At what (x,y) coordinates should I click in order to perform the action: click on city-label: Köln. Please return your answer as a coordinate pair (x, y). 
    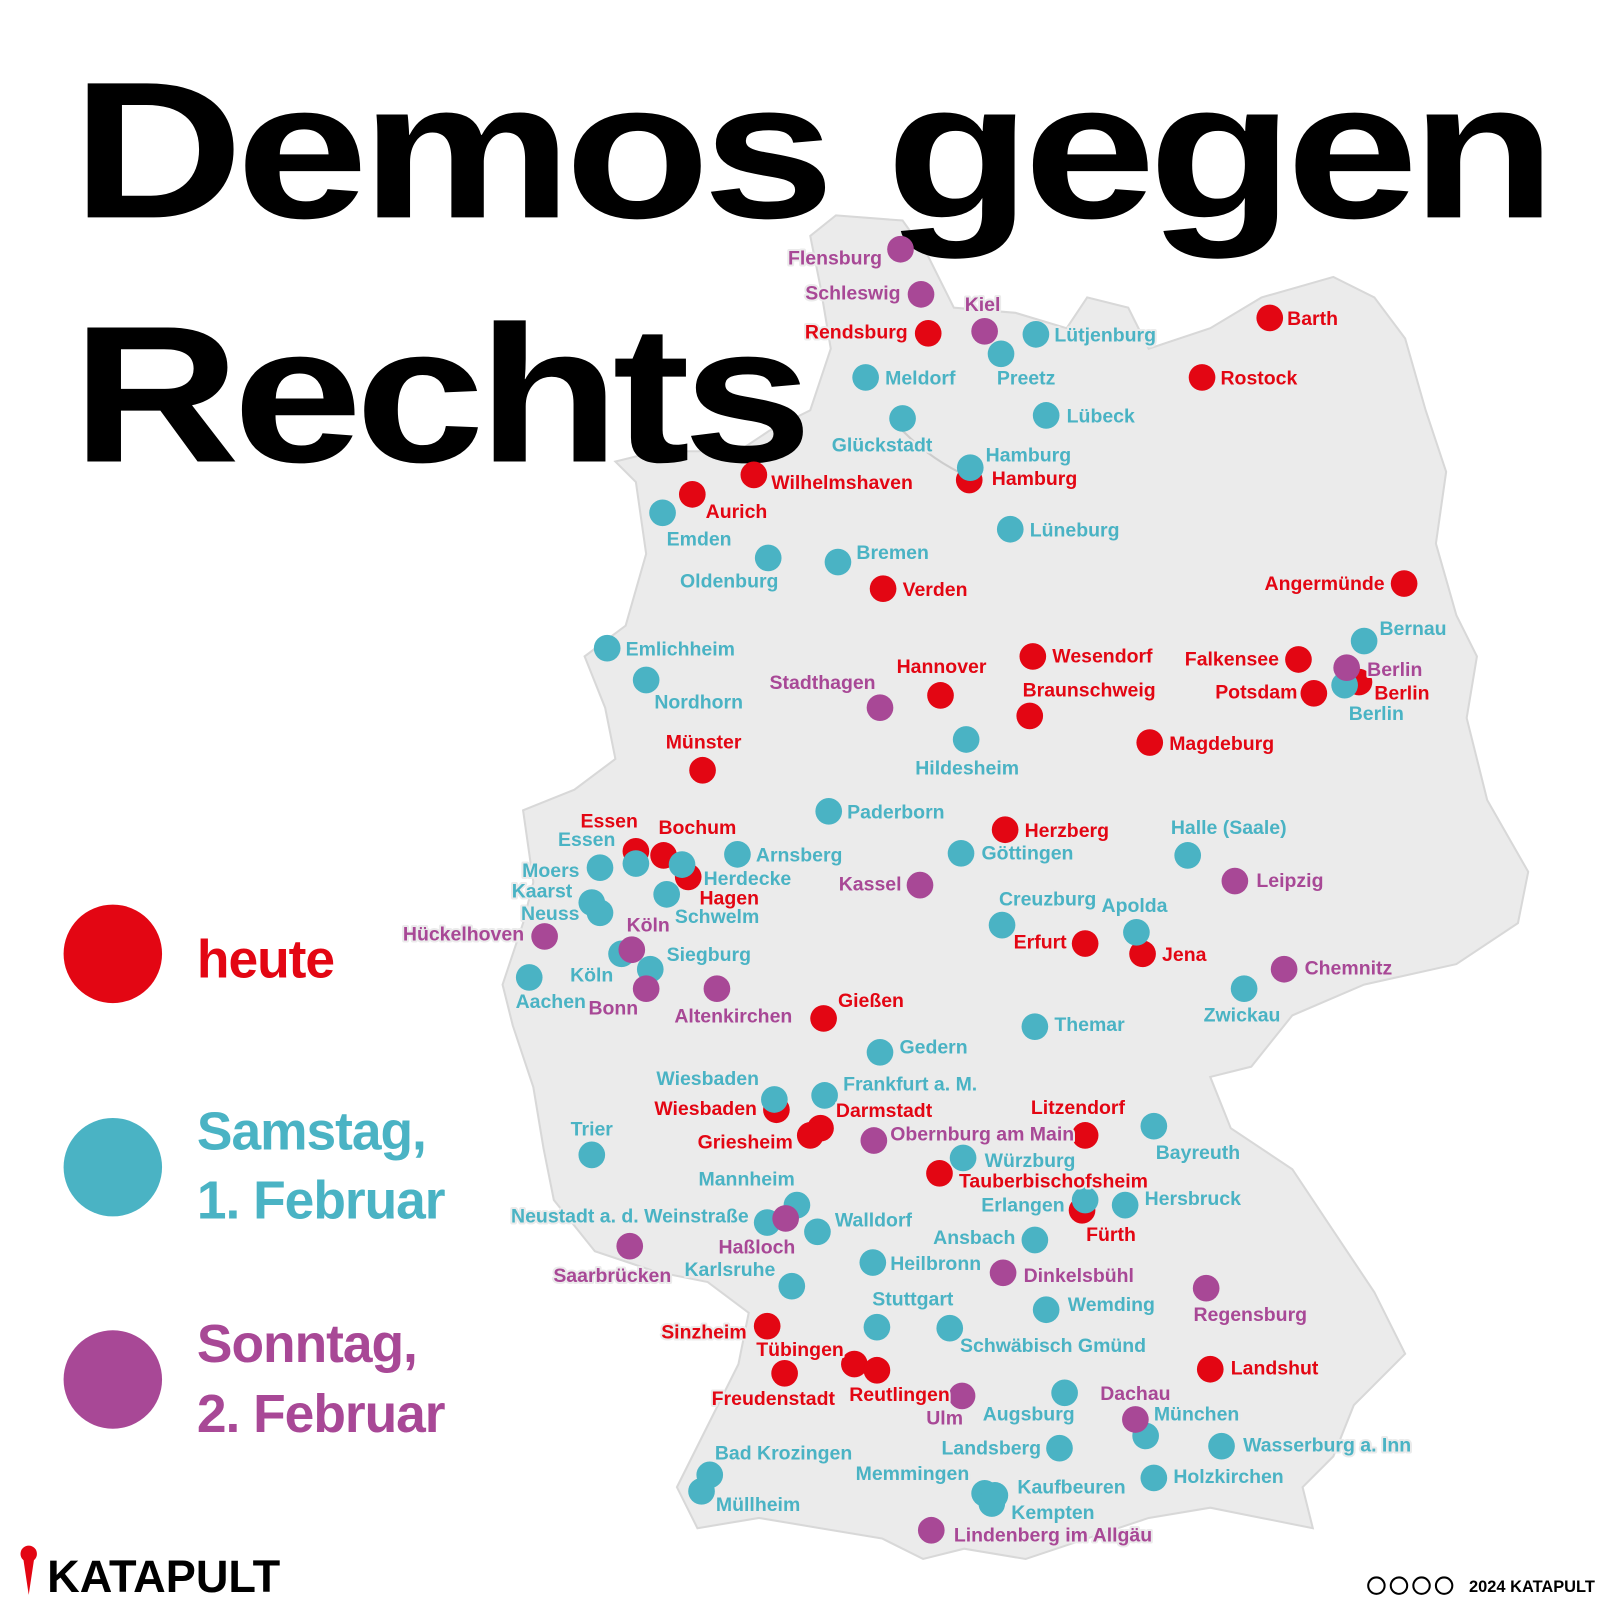
    Looking at the image, I should click on (591, 976).